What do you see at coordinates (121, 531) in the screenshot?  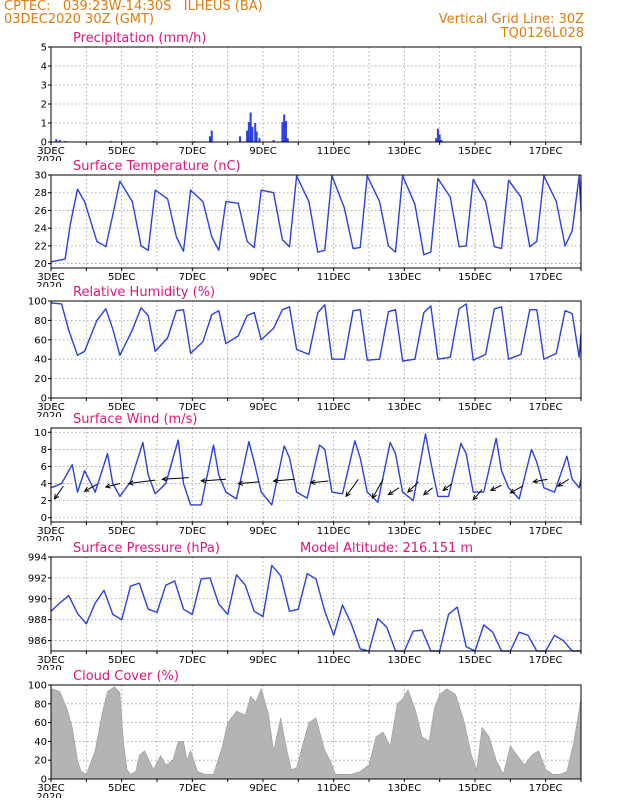 I see `wind-xtick-label: 5DEC` at bounding box center [121, 531].